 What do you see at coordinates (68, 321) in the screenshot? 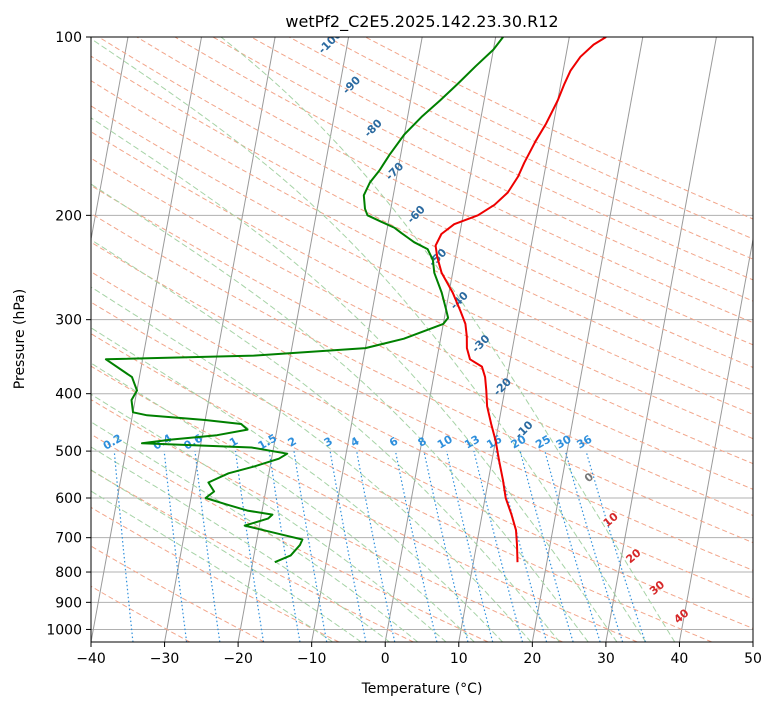
I see `y-tick-label: 300` at bounding box center [68, 321].